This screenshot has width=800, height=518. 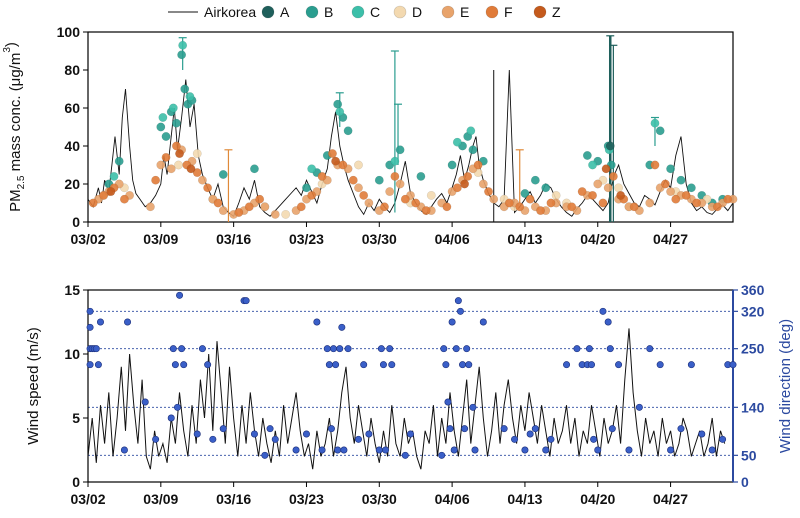 I want to click on wind-xtick-label: 04/27, so click(x=670, y=499).